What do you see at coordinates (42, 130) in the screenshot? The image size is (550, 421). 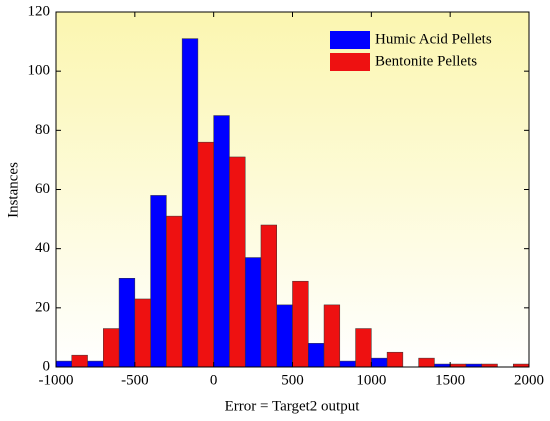 I see `y-tick-label: 80` at bounding box center [42, 130].